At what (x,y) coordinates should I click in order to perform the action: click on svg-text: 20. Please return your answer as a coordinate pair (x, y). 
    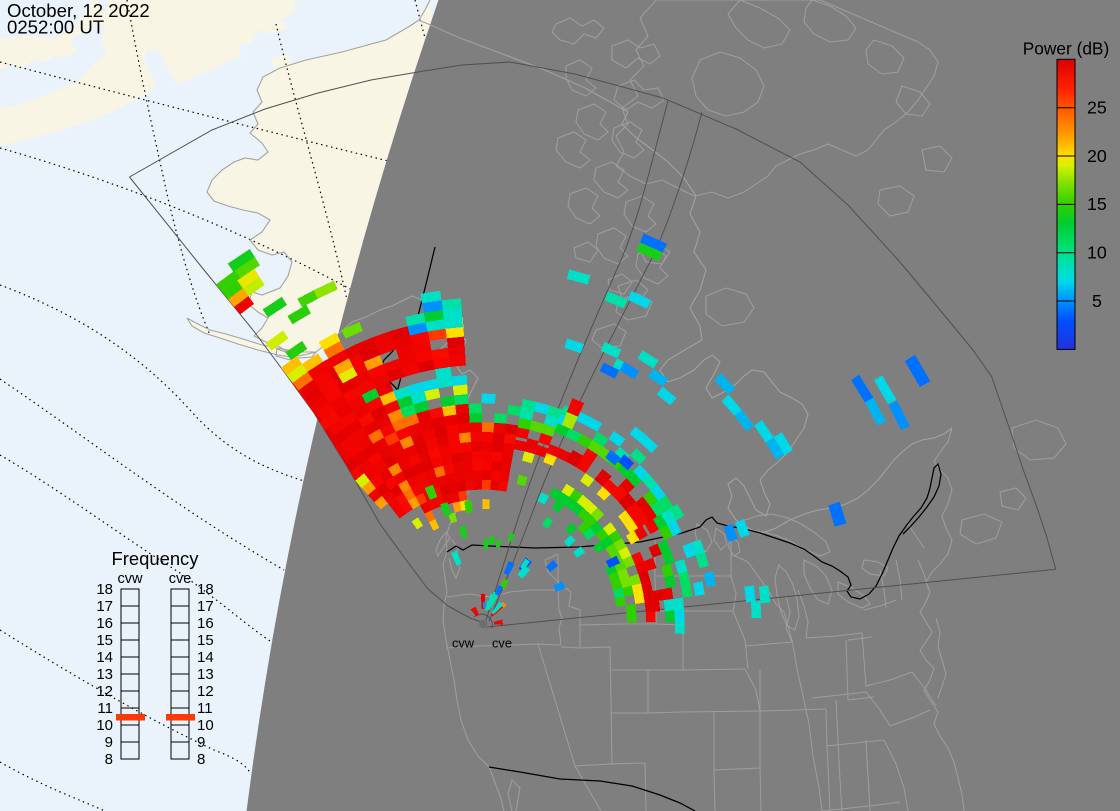
    Looking at the image, I should click on (1097, 156).